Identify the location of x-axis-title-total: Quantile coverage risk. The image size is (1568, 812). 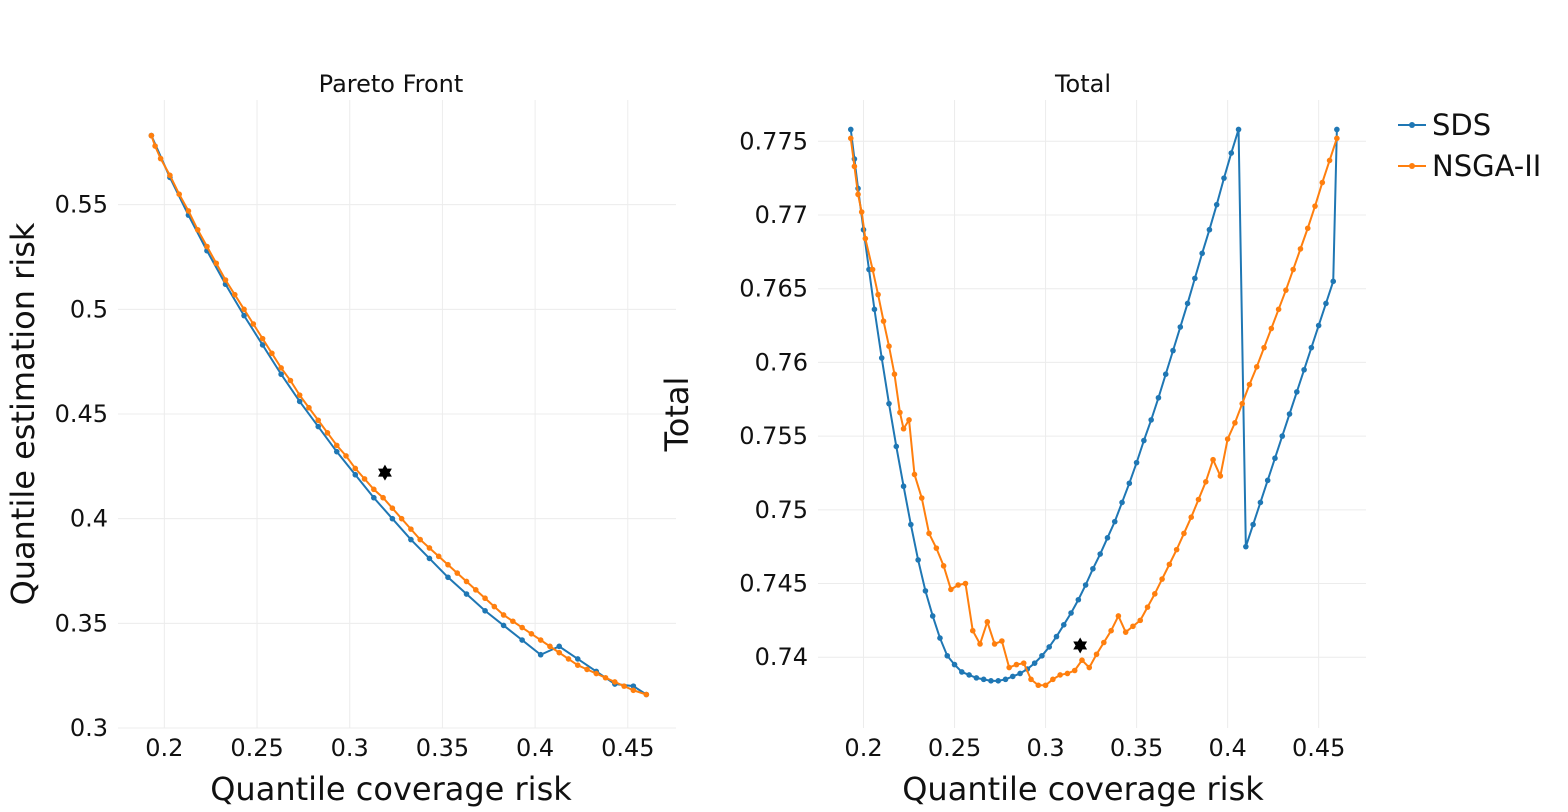
(1083, 789).